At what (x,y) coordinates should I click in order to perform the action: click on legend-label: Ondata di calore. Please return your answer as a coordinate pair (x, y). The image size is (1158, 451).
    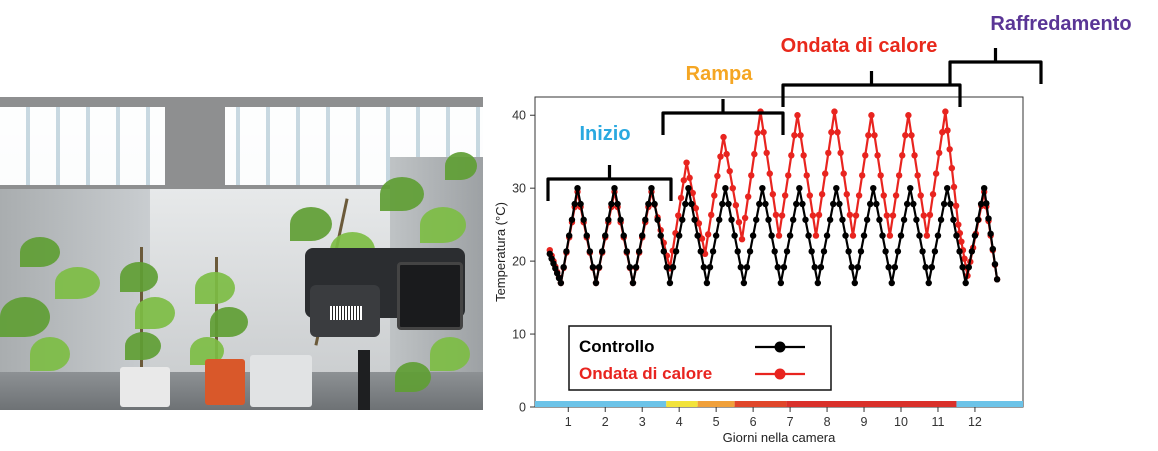
    Looking at the image, I should click on (645, 373).